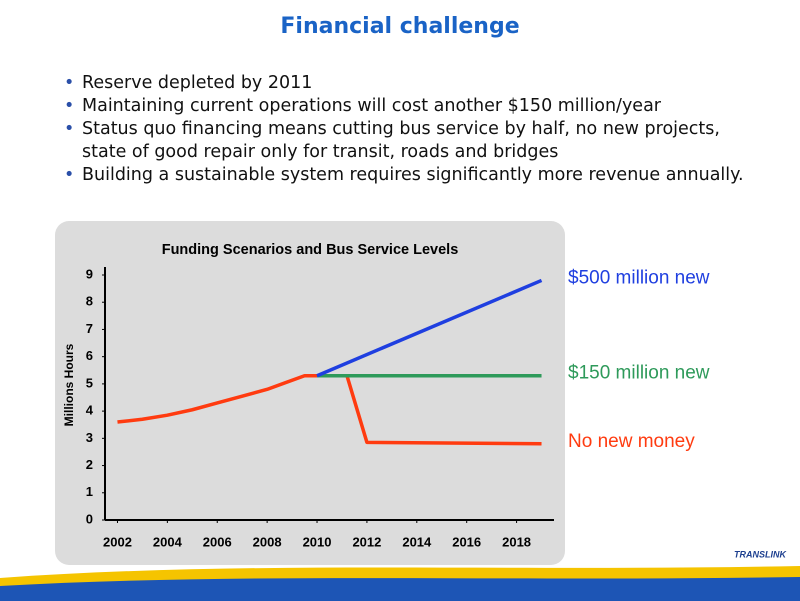 The image size is (800, 601). I want to click on x-tick-label: 2008, so click(267, 541).